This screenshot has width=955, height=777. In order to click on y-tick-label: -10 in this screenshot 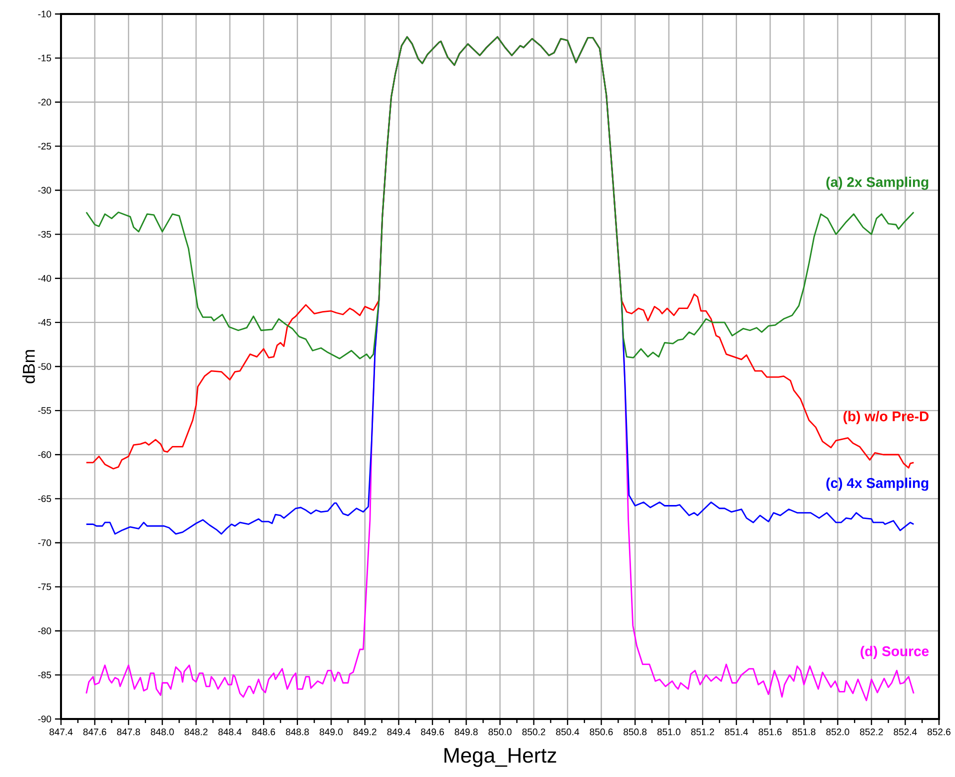, I will do `click(45, 14)`.